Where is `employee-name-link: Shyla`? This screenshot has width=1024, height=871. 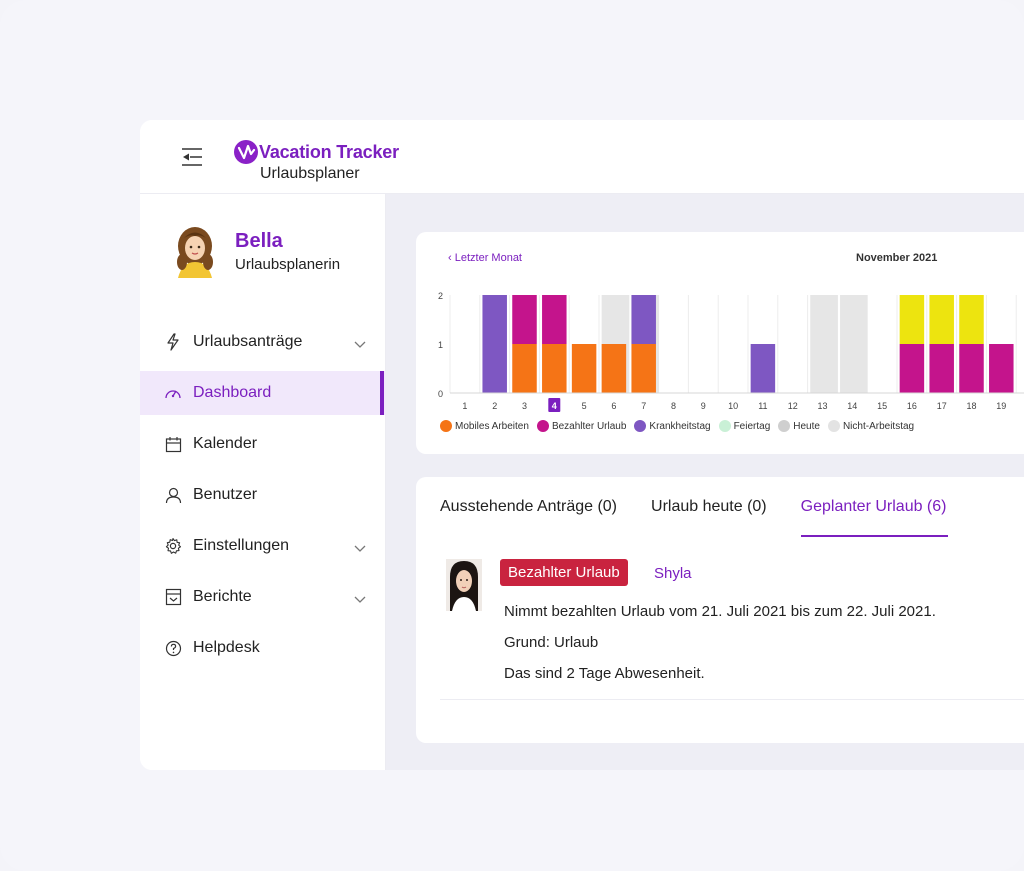 employee-name-link: Shyla is located at coordinates (673, 573).